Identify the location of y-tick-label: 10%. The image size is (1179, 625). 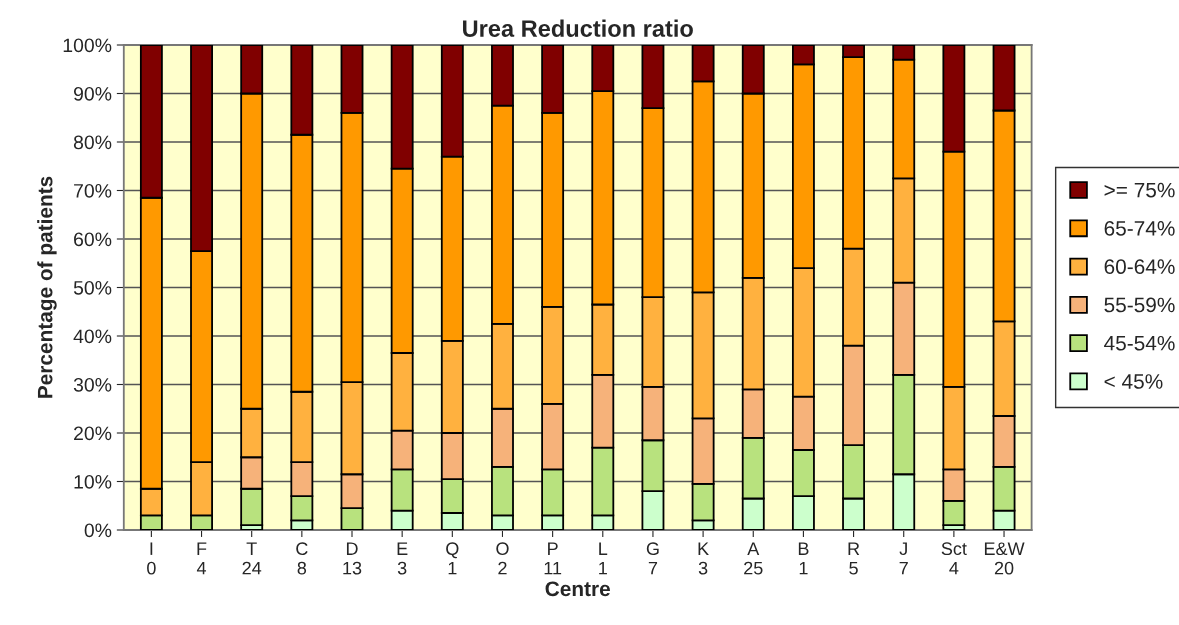
(93, 481).